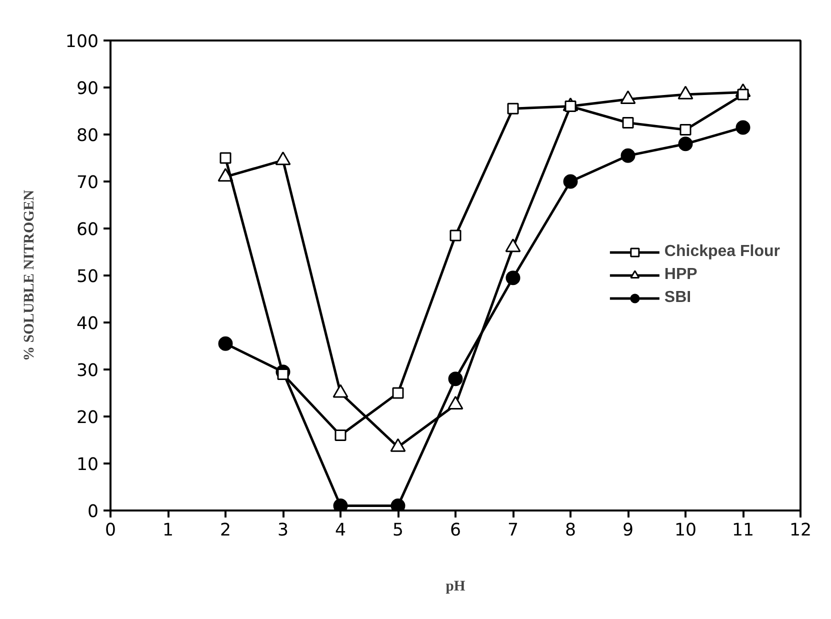 This screenshot has width=831, height=619. I want to click on x-tick-label: 0, so click(110, 530).